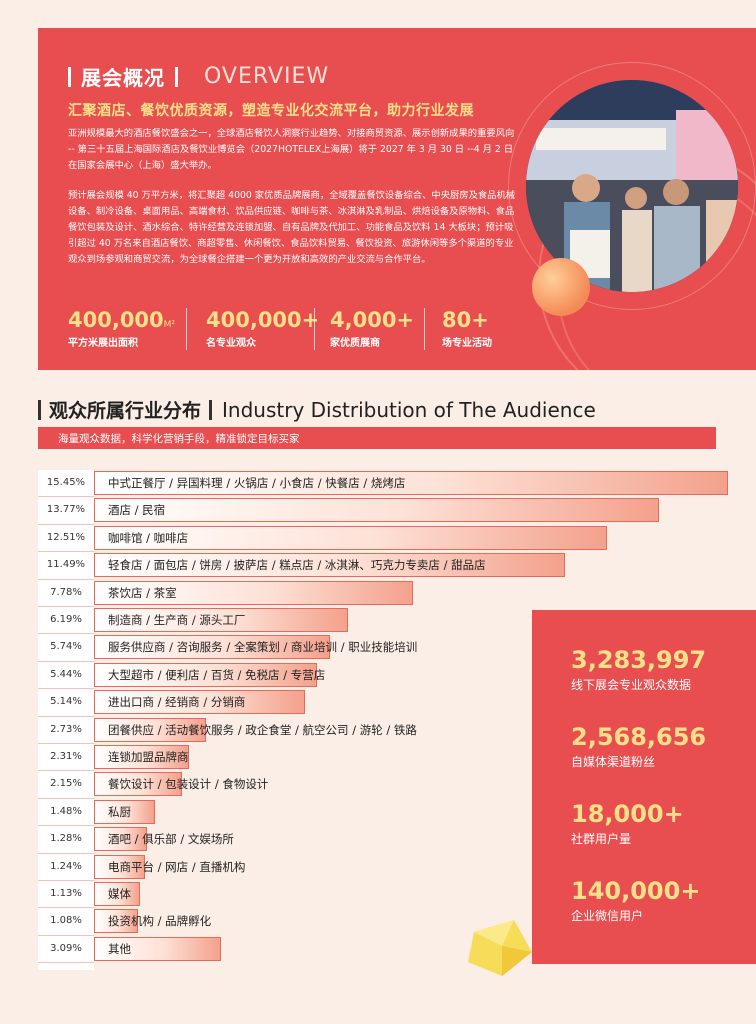 This screenshot has width=756, height=1024. I want to click on category-label: 餐饮设计 / 包装设计 / 食物设计, so click(188, 784).